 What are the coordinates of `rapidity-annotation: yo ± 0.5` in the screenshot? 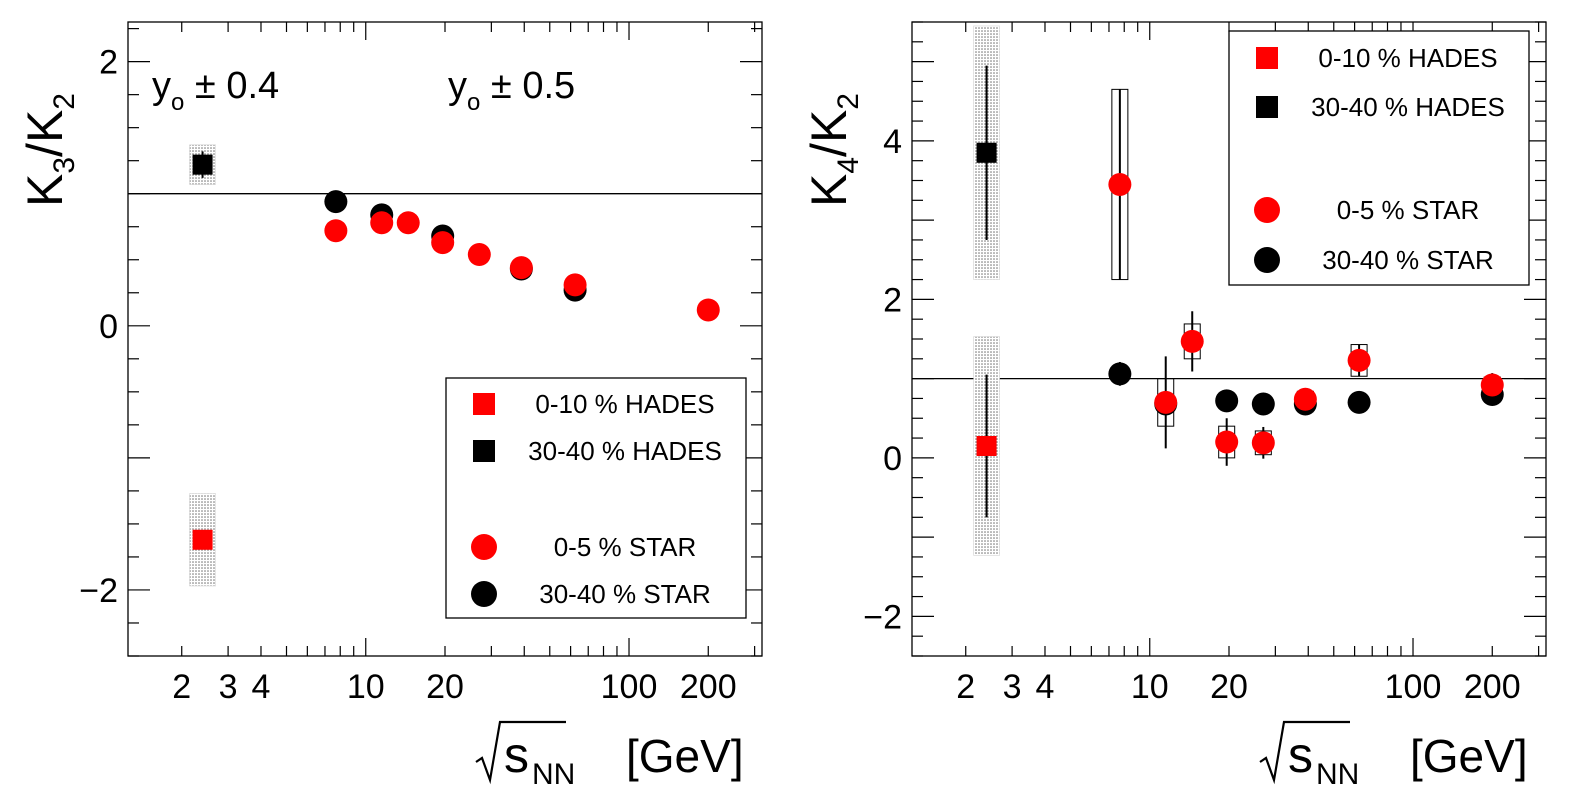 It's located at (511, 90).